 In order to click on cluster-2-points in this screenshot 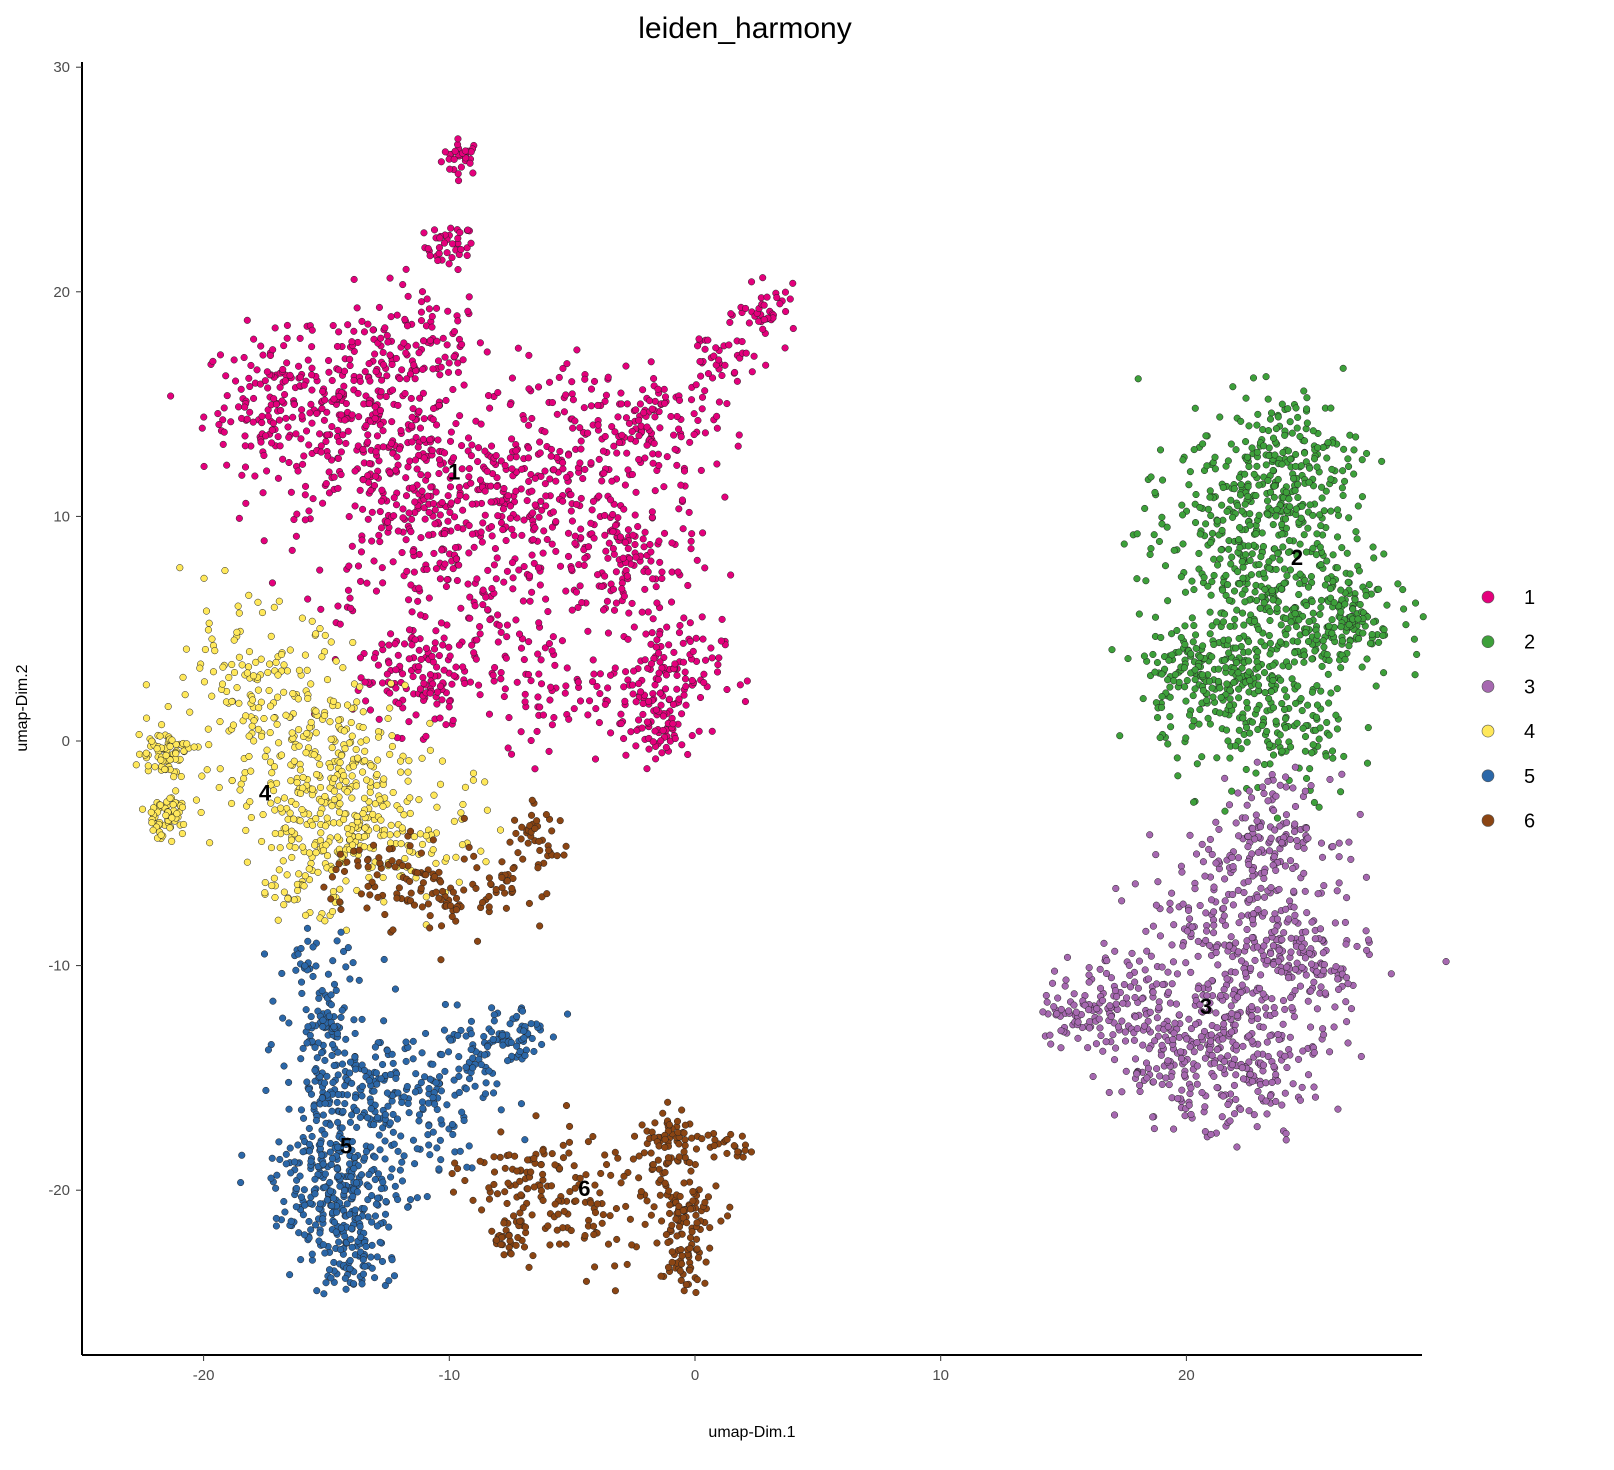, I will do `click(1267, 593)`.